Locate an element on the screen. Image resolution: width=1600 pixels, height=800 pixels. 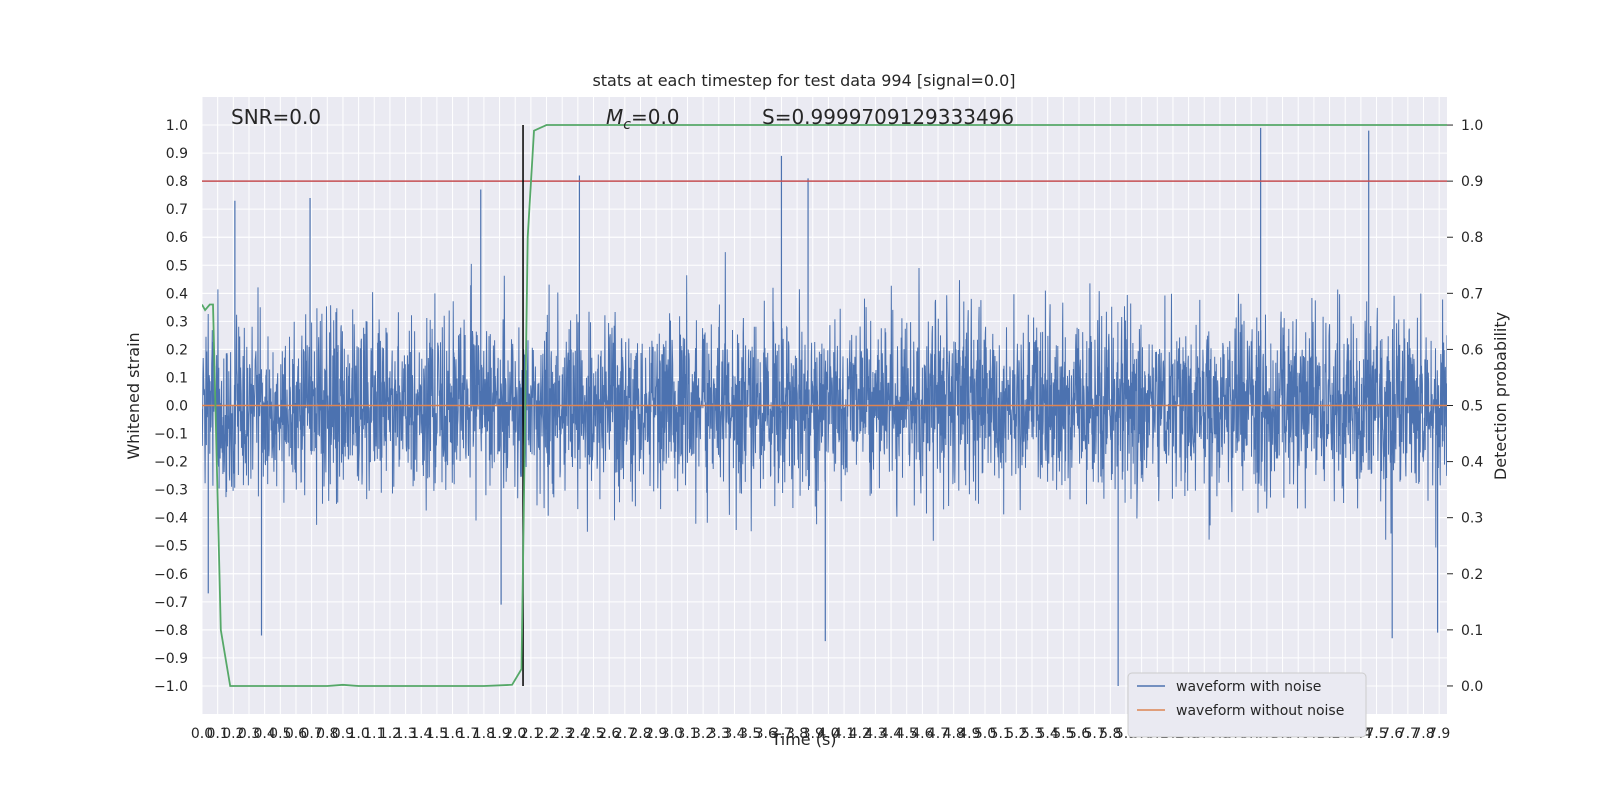
x-tick-label: 2.6 is located at coordinates (609, 734).